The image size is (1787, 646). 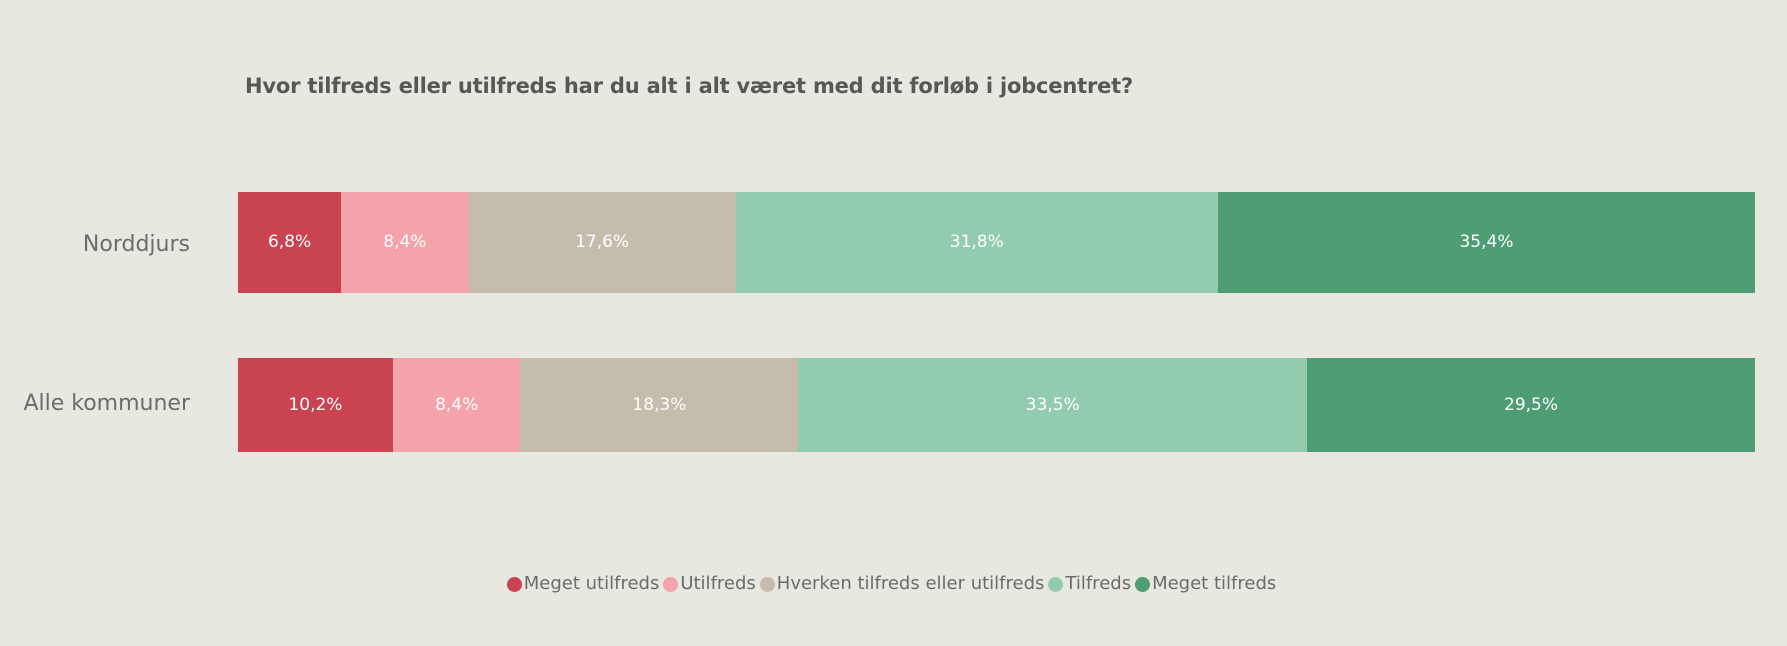 I want to click on legend-label: Tilfreds, so click(x=1098, y=583).